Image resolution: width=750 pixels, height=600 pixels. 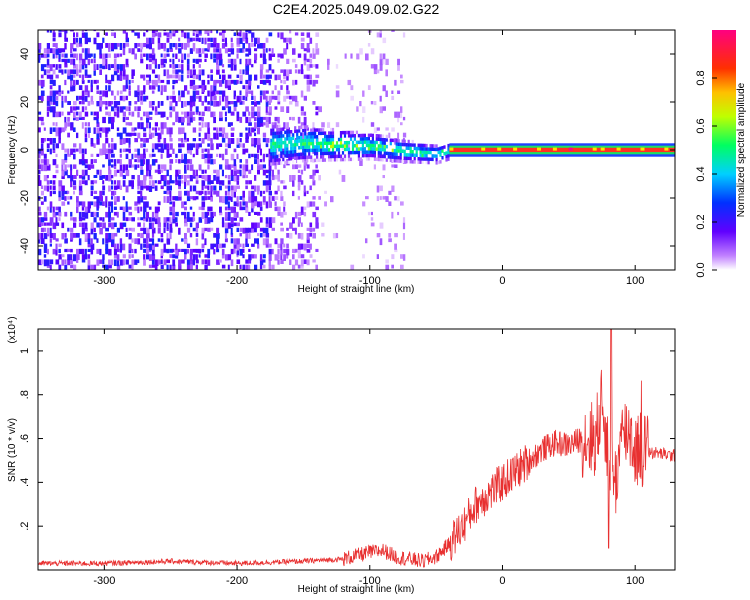 I want to click on y-tick-label: .6, so click(x=25, y=438).